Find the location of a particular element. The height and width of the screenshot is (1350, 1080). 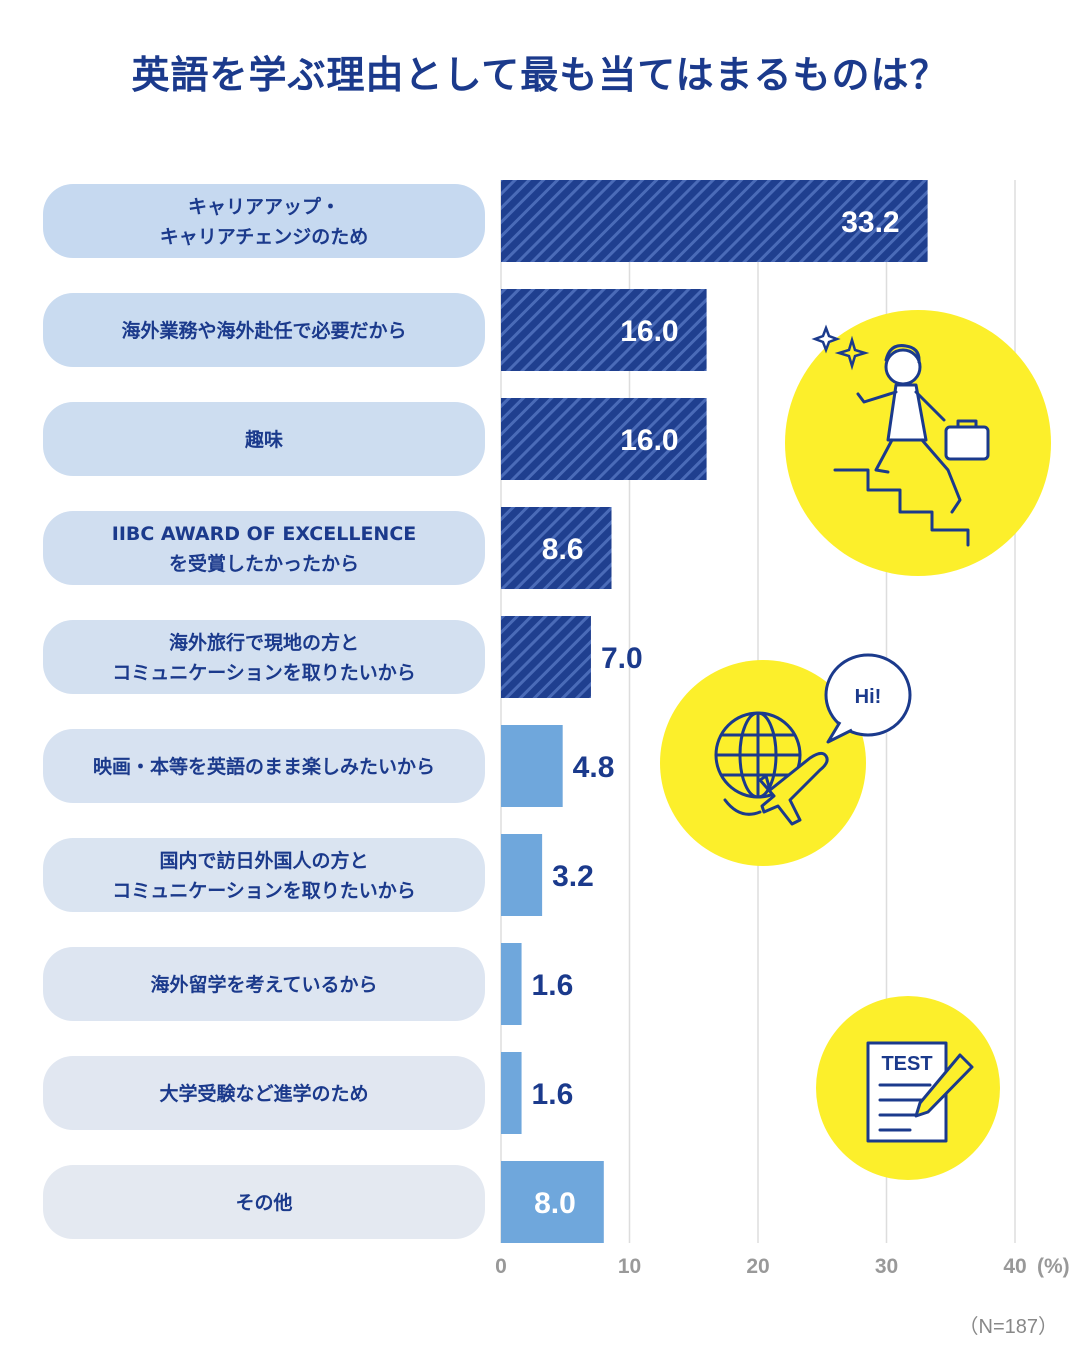

test-illustration: TEST is located at coordinates (908, 1088).